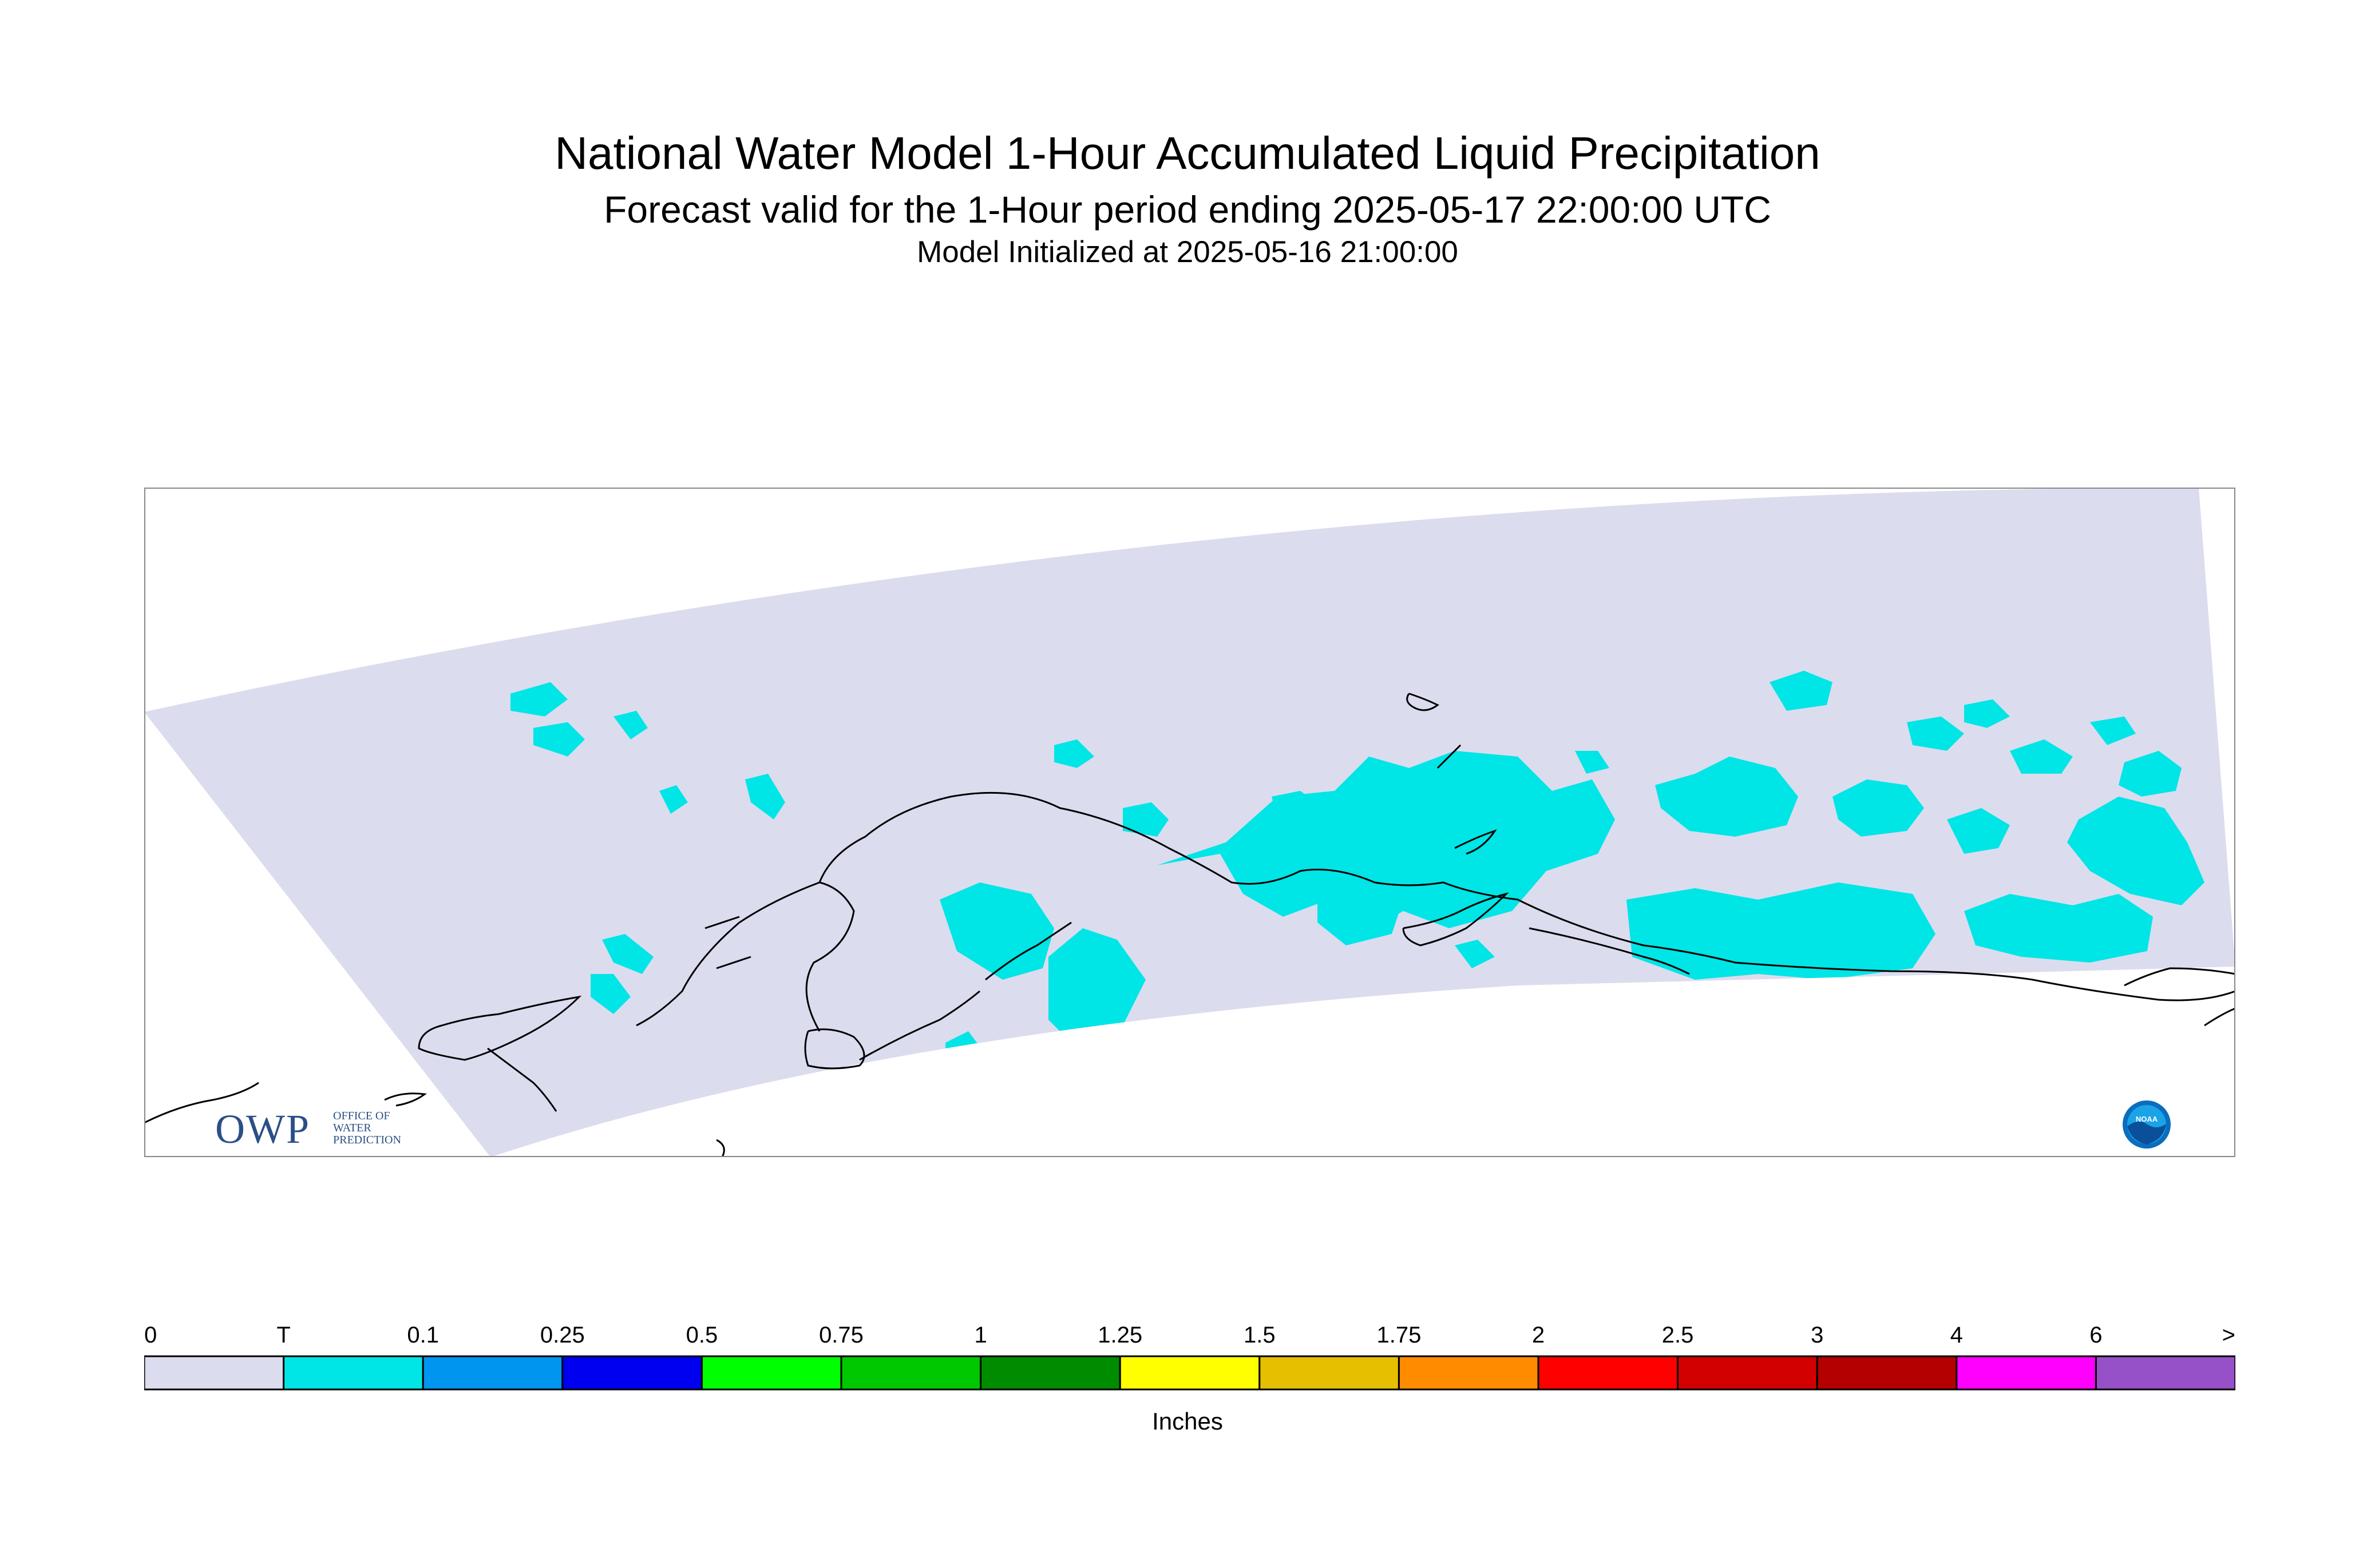  I want to click on owp-wordmark: OFFICE OF WATER PREDICTION, so click(367, 1128).